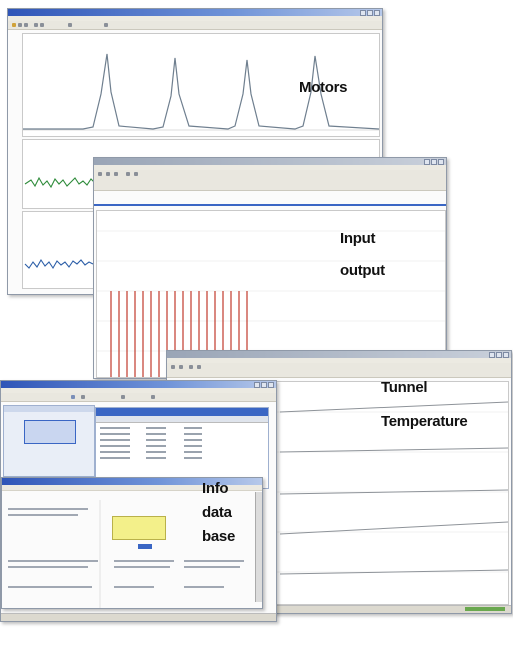 The image size is (513, 647). Describe the element at coordinates (138, 384) in the screenshot. I see `infodb-window-titlebar` at that location.